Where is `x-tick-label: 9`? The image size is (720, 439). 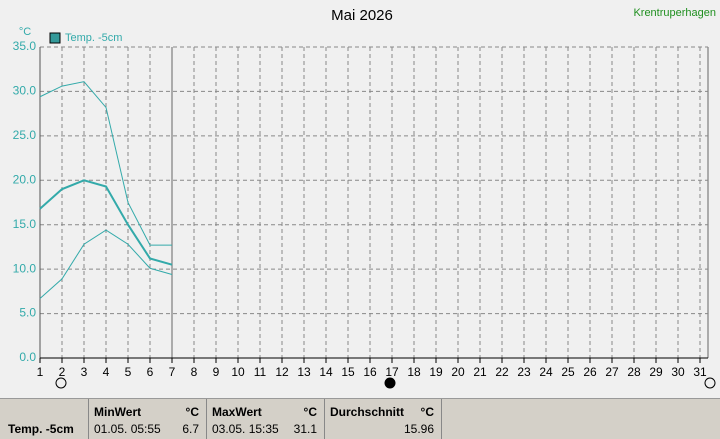 x-tick-label: 9 is located at coordinates (216, 372).